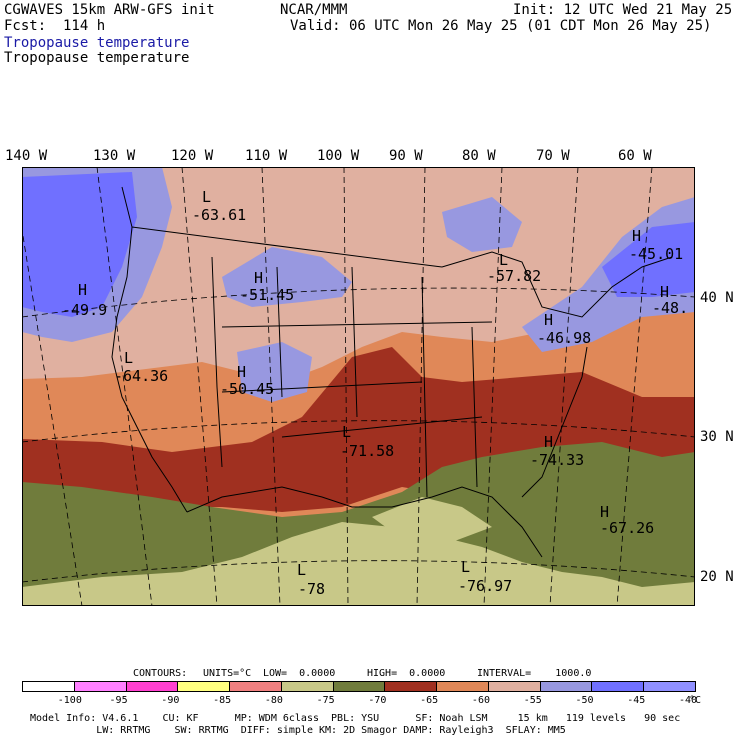  I want to click on legend-label: -45, so click(636, 700).